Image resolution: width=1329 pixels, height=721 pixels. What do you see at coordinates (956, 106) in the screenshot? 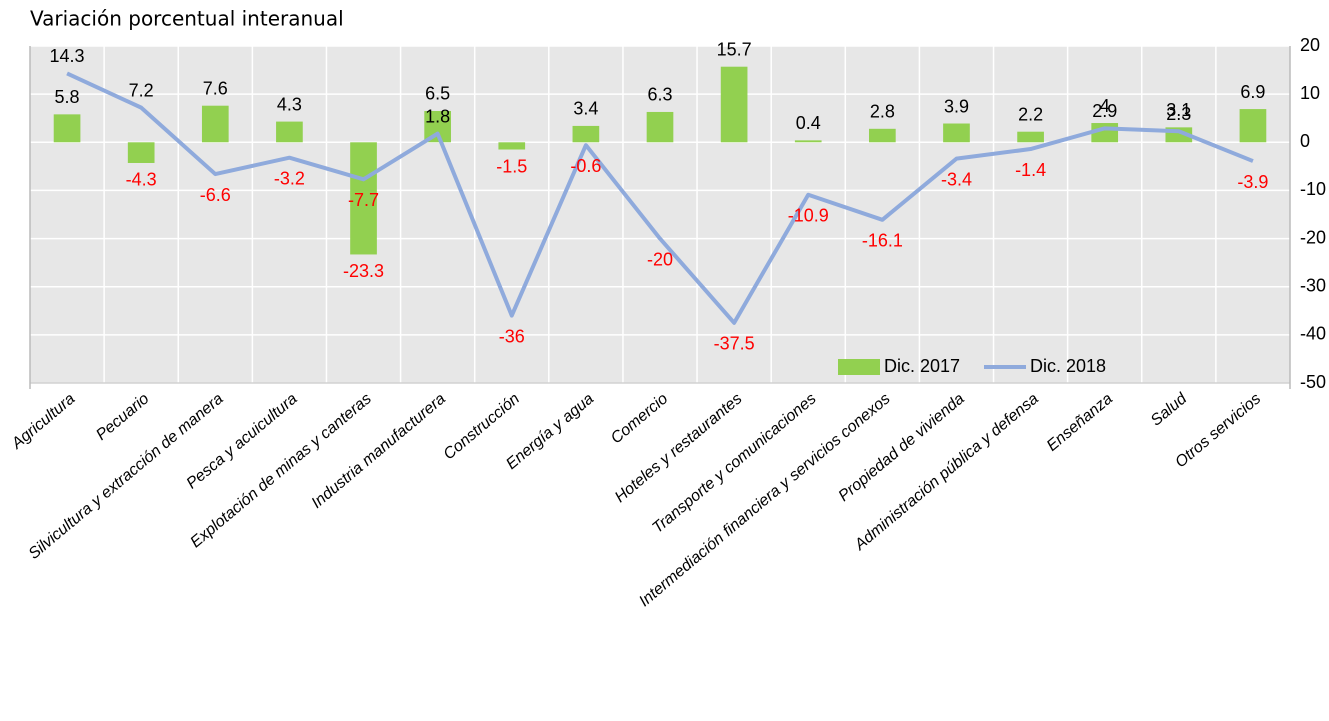
I see `data-label: 3.9` at bounding box center [956, 106].